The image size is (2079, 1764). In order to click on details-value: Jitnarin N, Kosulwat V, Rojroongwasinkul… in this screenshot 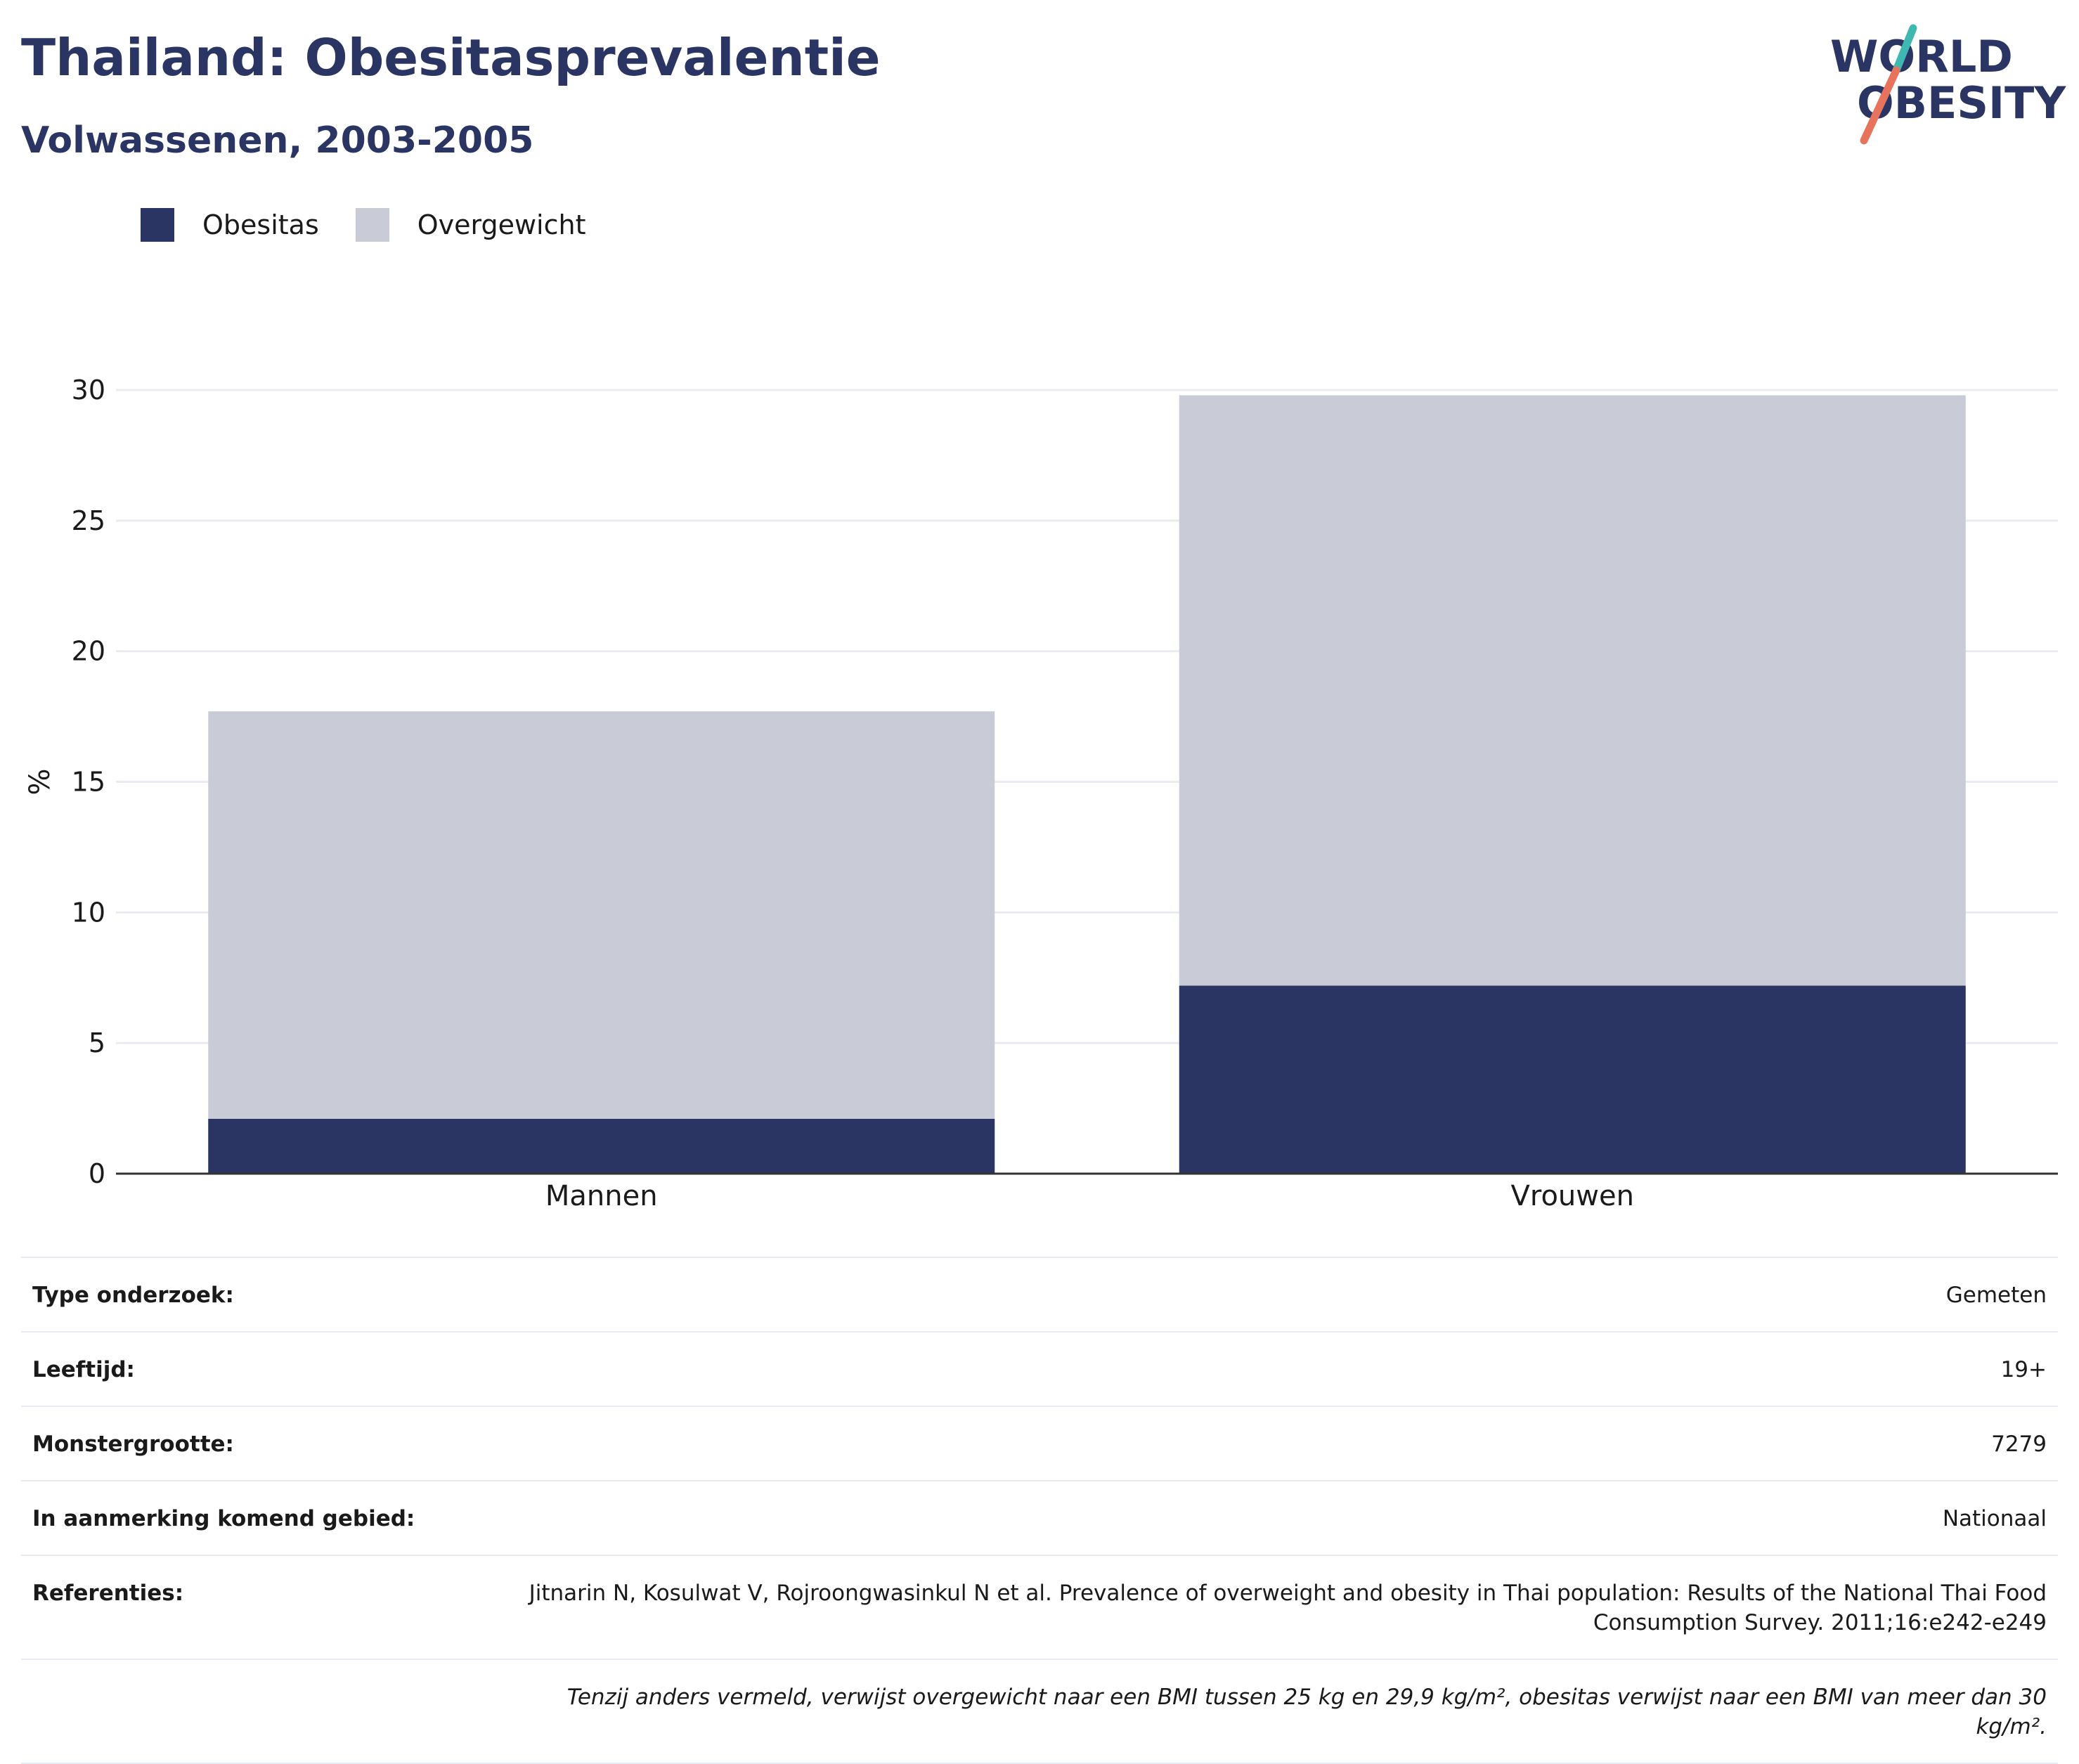, I will do `click(1288, 1608)`.